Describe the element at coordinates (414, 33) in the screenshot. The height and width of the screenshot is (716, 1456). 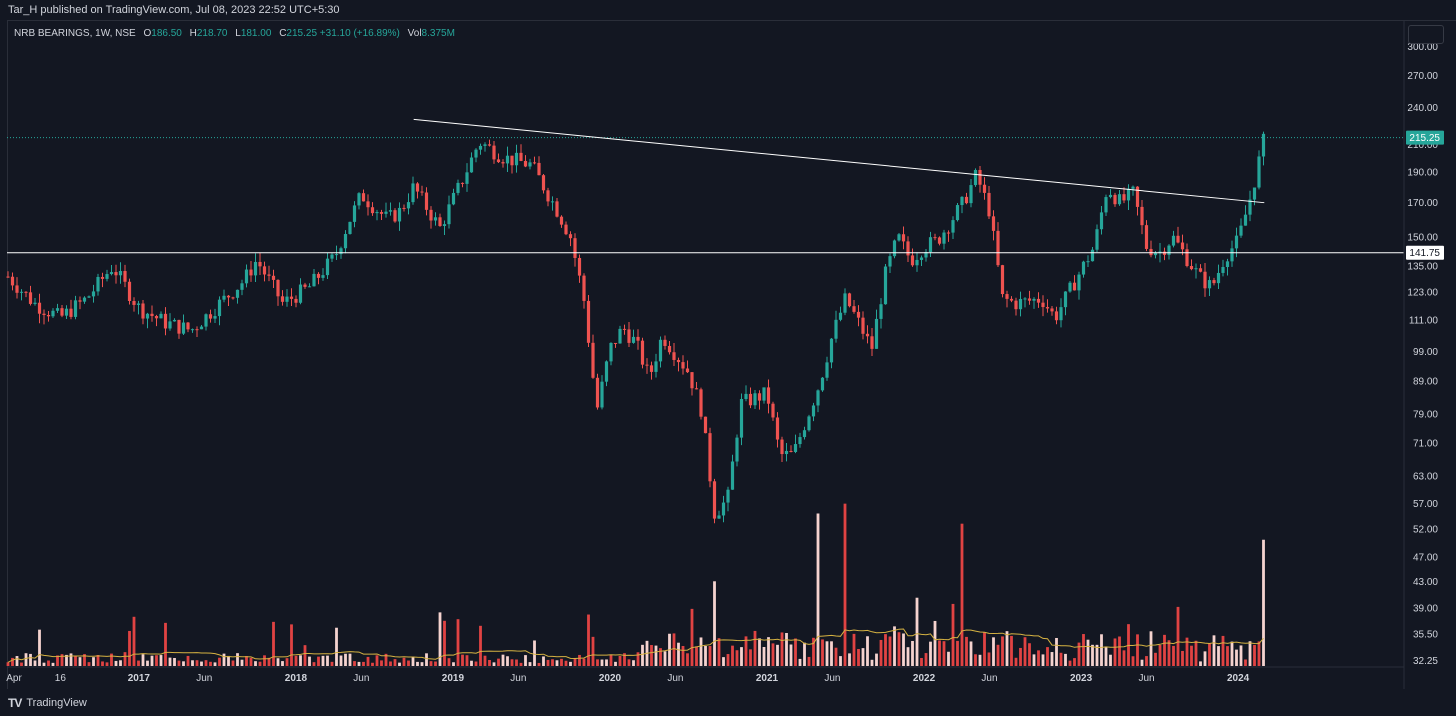
I see `volume-label: Vol` at that location.